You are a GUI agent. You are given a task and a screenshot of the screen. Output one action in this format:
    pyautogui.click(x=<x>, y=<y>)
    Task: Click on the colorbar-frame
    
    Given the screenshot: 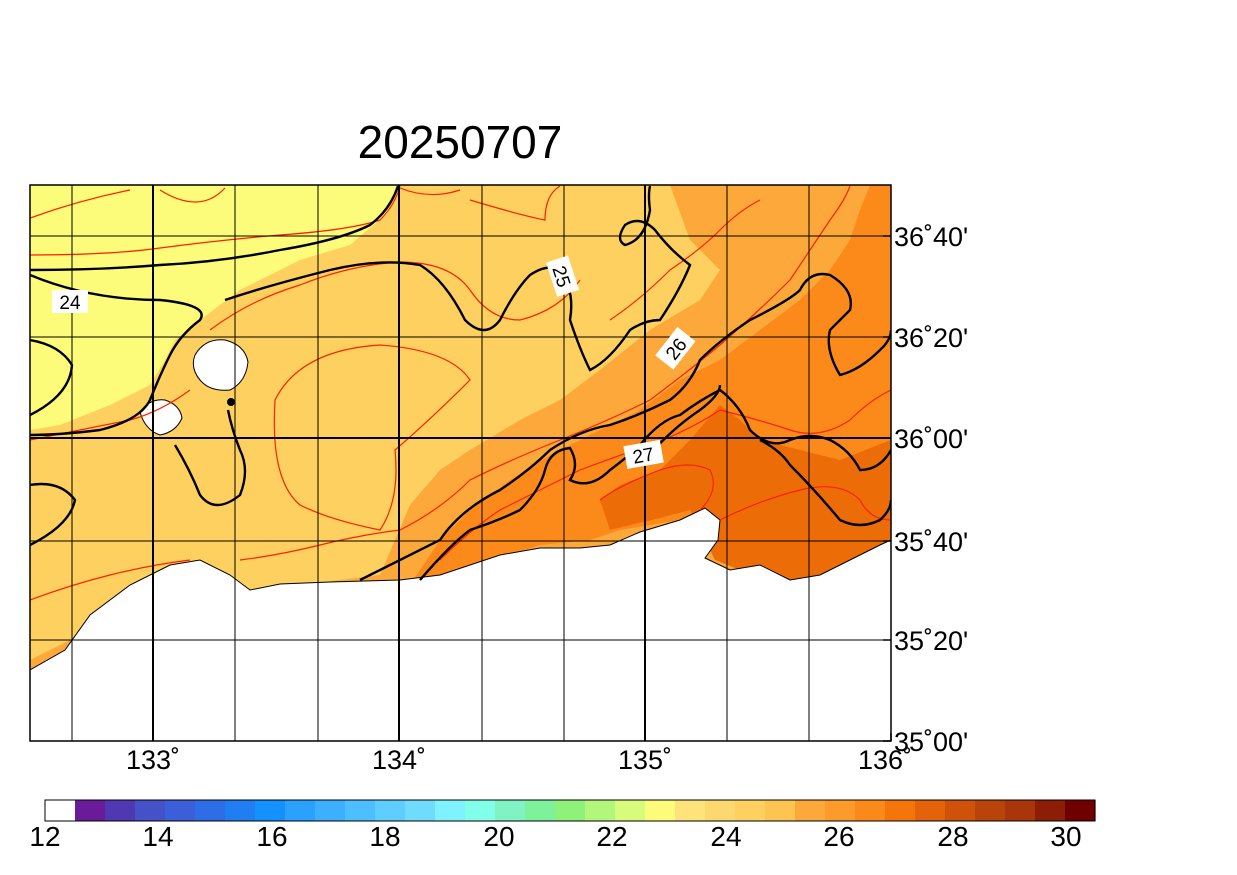 What is the action you would take?
    pyautogui.click(x=570, y=810)
    